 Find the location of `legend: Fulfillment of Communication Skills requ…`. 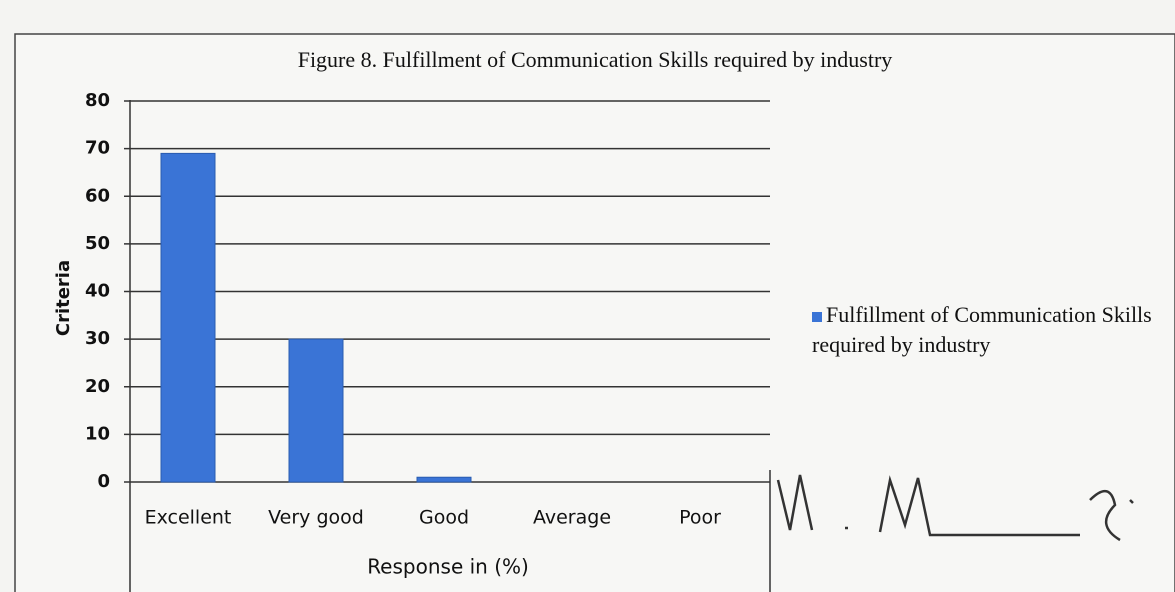

legend: Fulfillment of Communication Skills requ… is located at coordinates (987, 330).